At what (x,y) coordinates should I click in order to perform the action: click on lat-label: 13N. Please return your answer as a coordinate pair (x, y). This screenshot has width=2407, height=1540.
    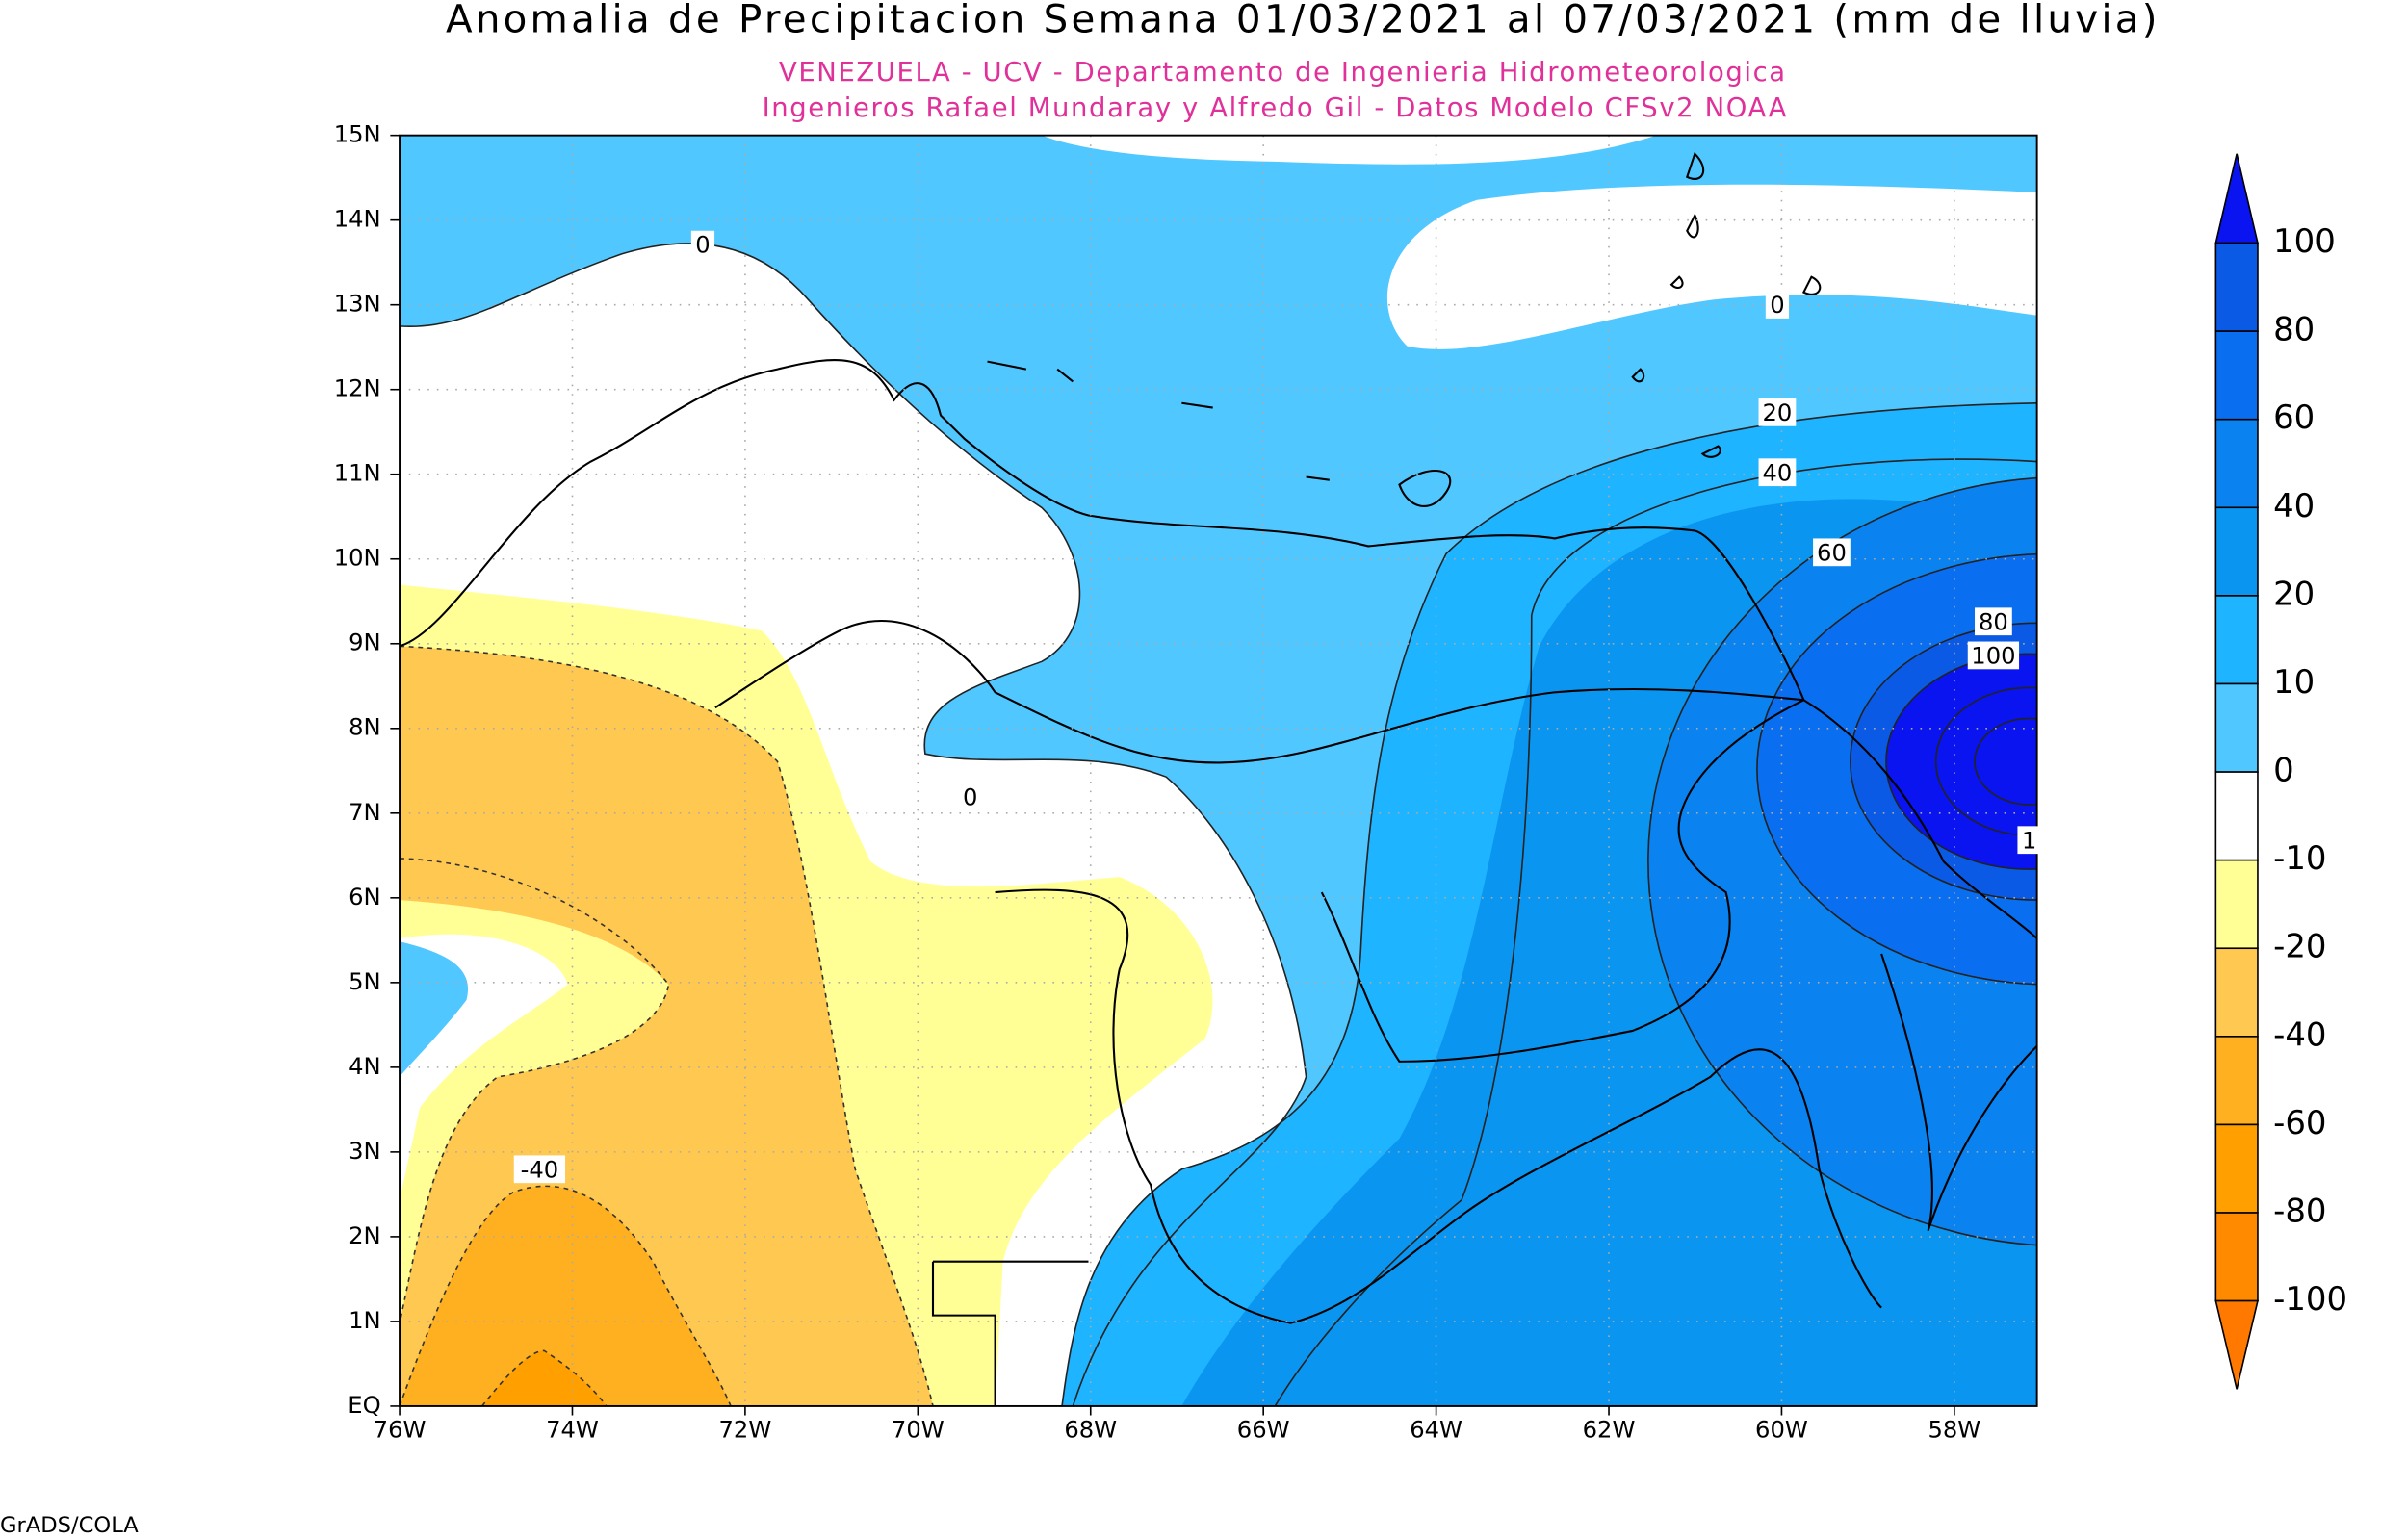
    Looking at the image, I should click on (357, 304).